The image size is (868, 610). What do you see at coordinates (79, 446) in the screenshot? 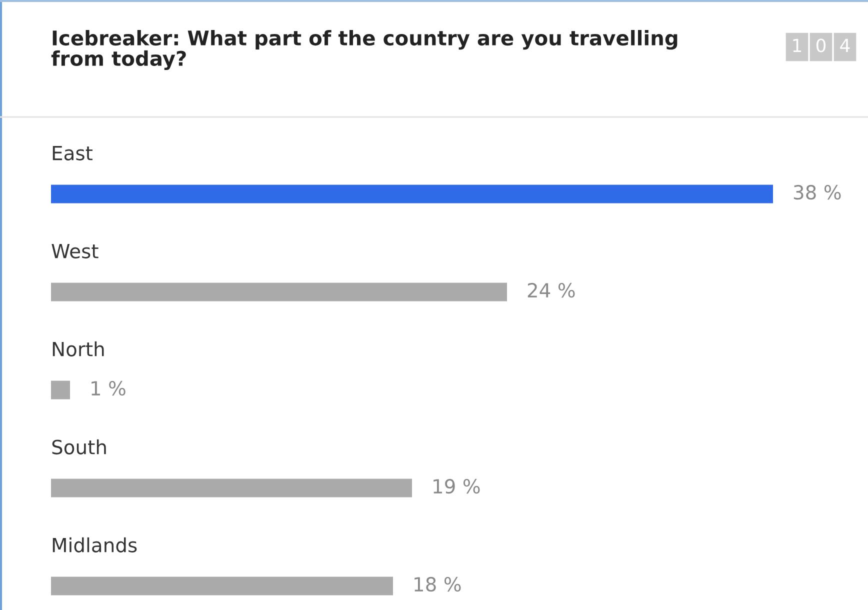
I see `y-tick-label: South` at bounding box center [79, 446].